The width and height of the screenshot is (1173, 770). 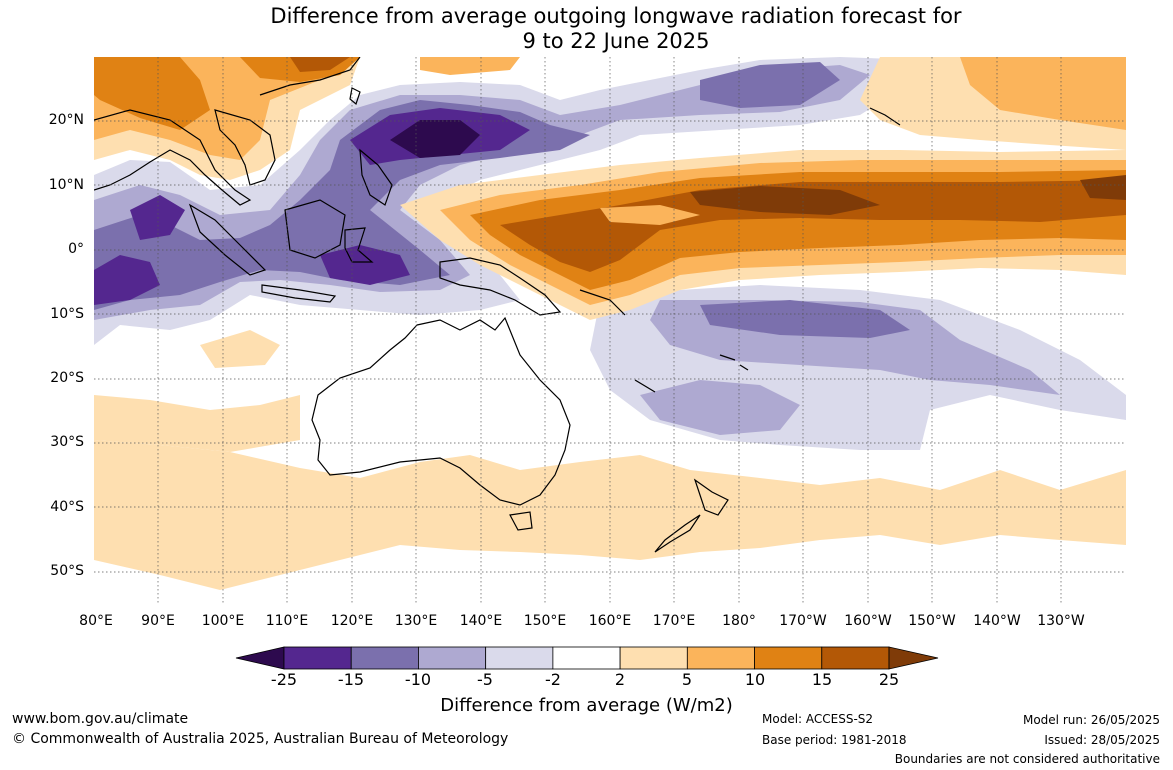 What do you see at coordinates (650, 215) in the screenshot?
I see `anomaly-region-eq-inner` at bounding box center [650, 215].